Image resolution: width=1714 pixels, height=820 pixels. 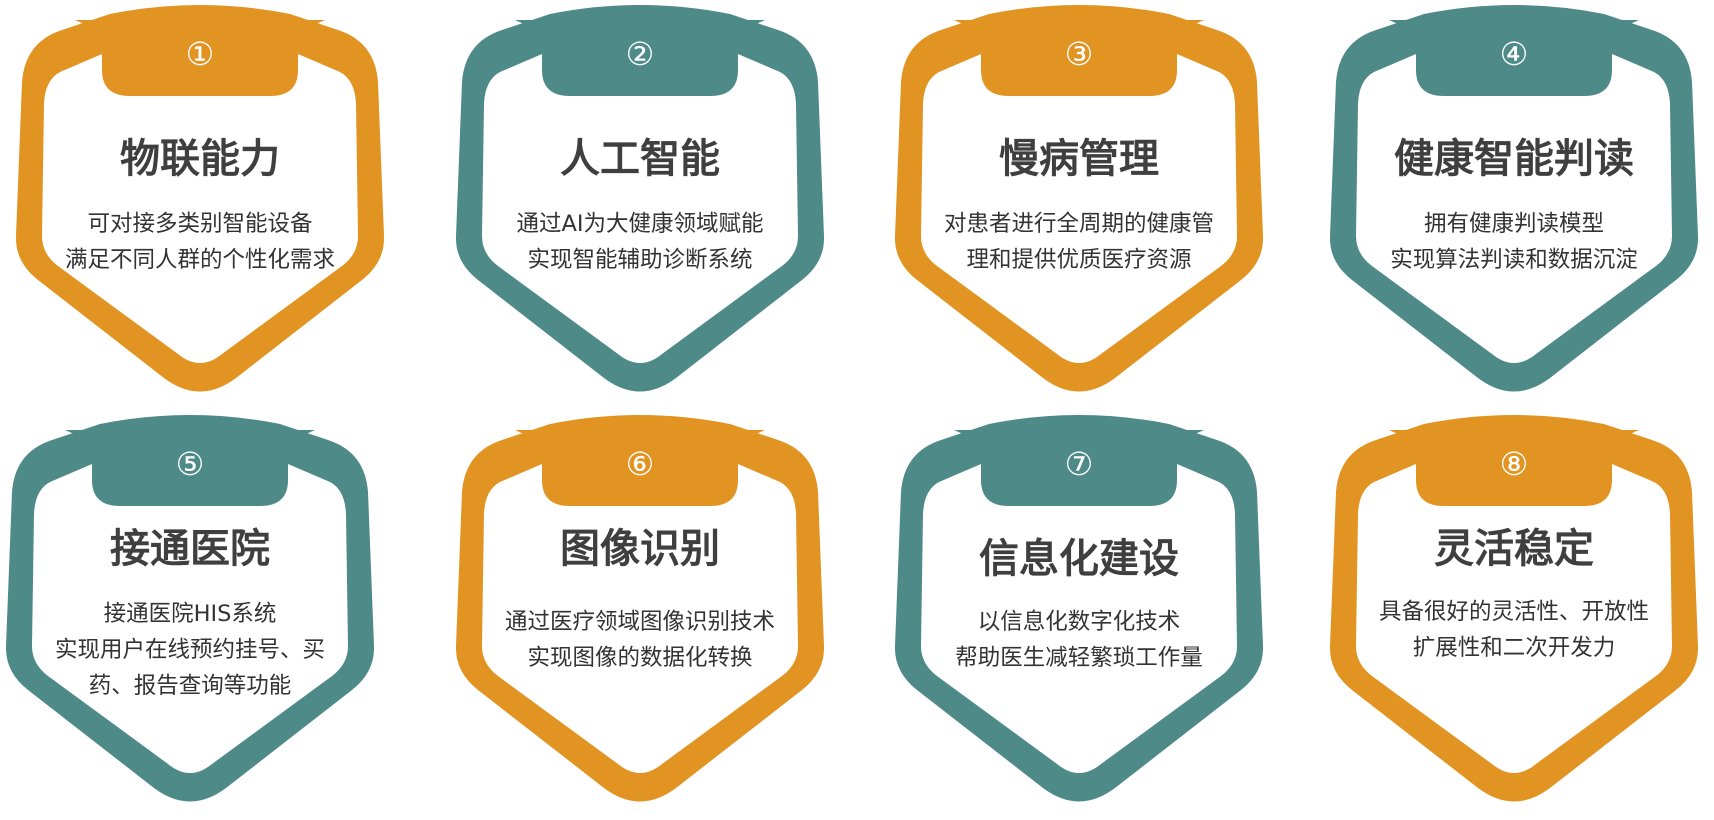 I want to click on card-description-line: 实现算法判读和数据沉淀, so click(x=1514, y=260).